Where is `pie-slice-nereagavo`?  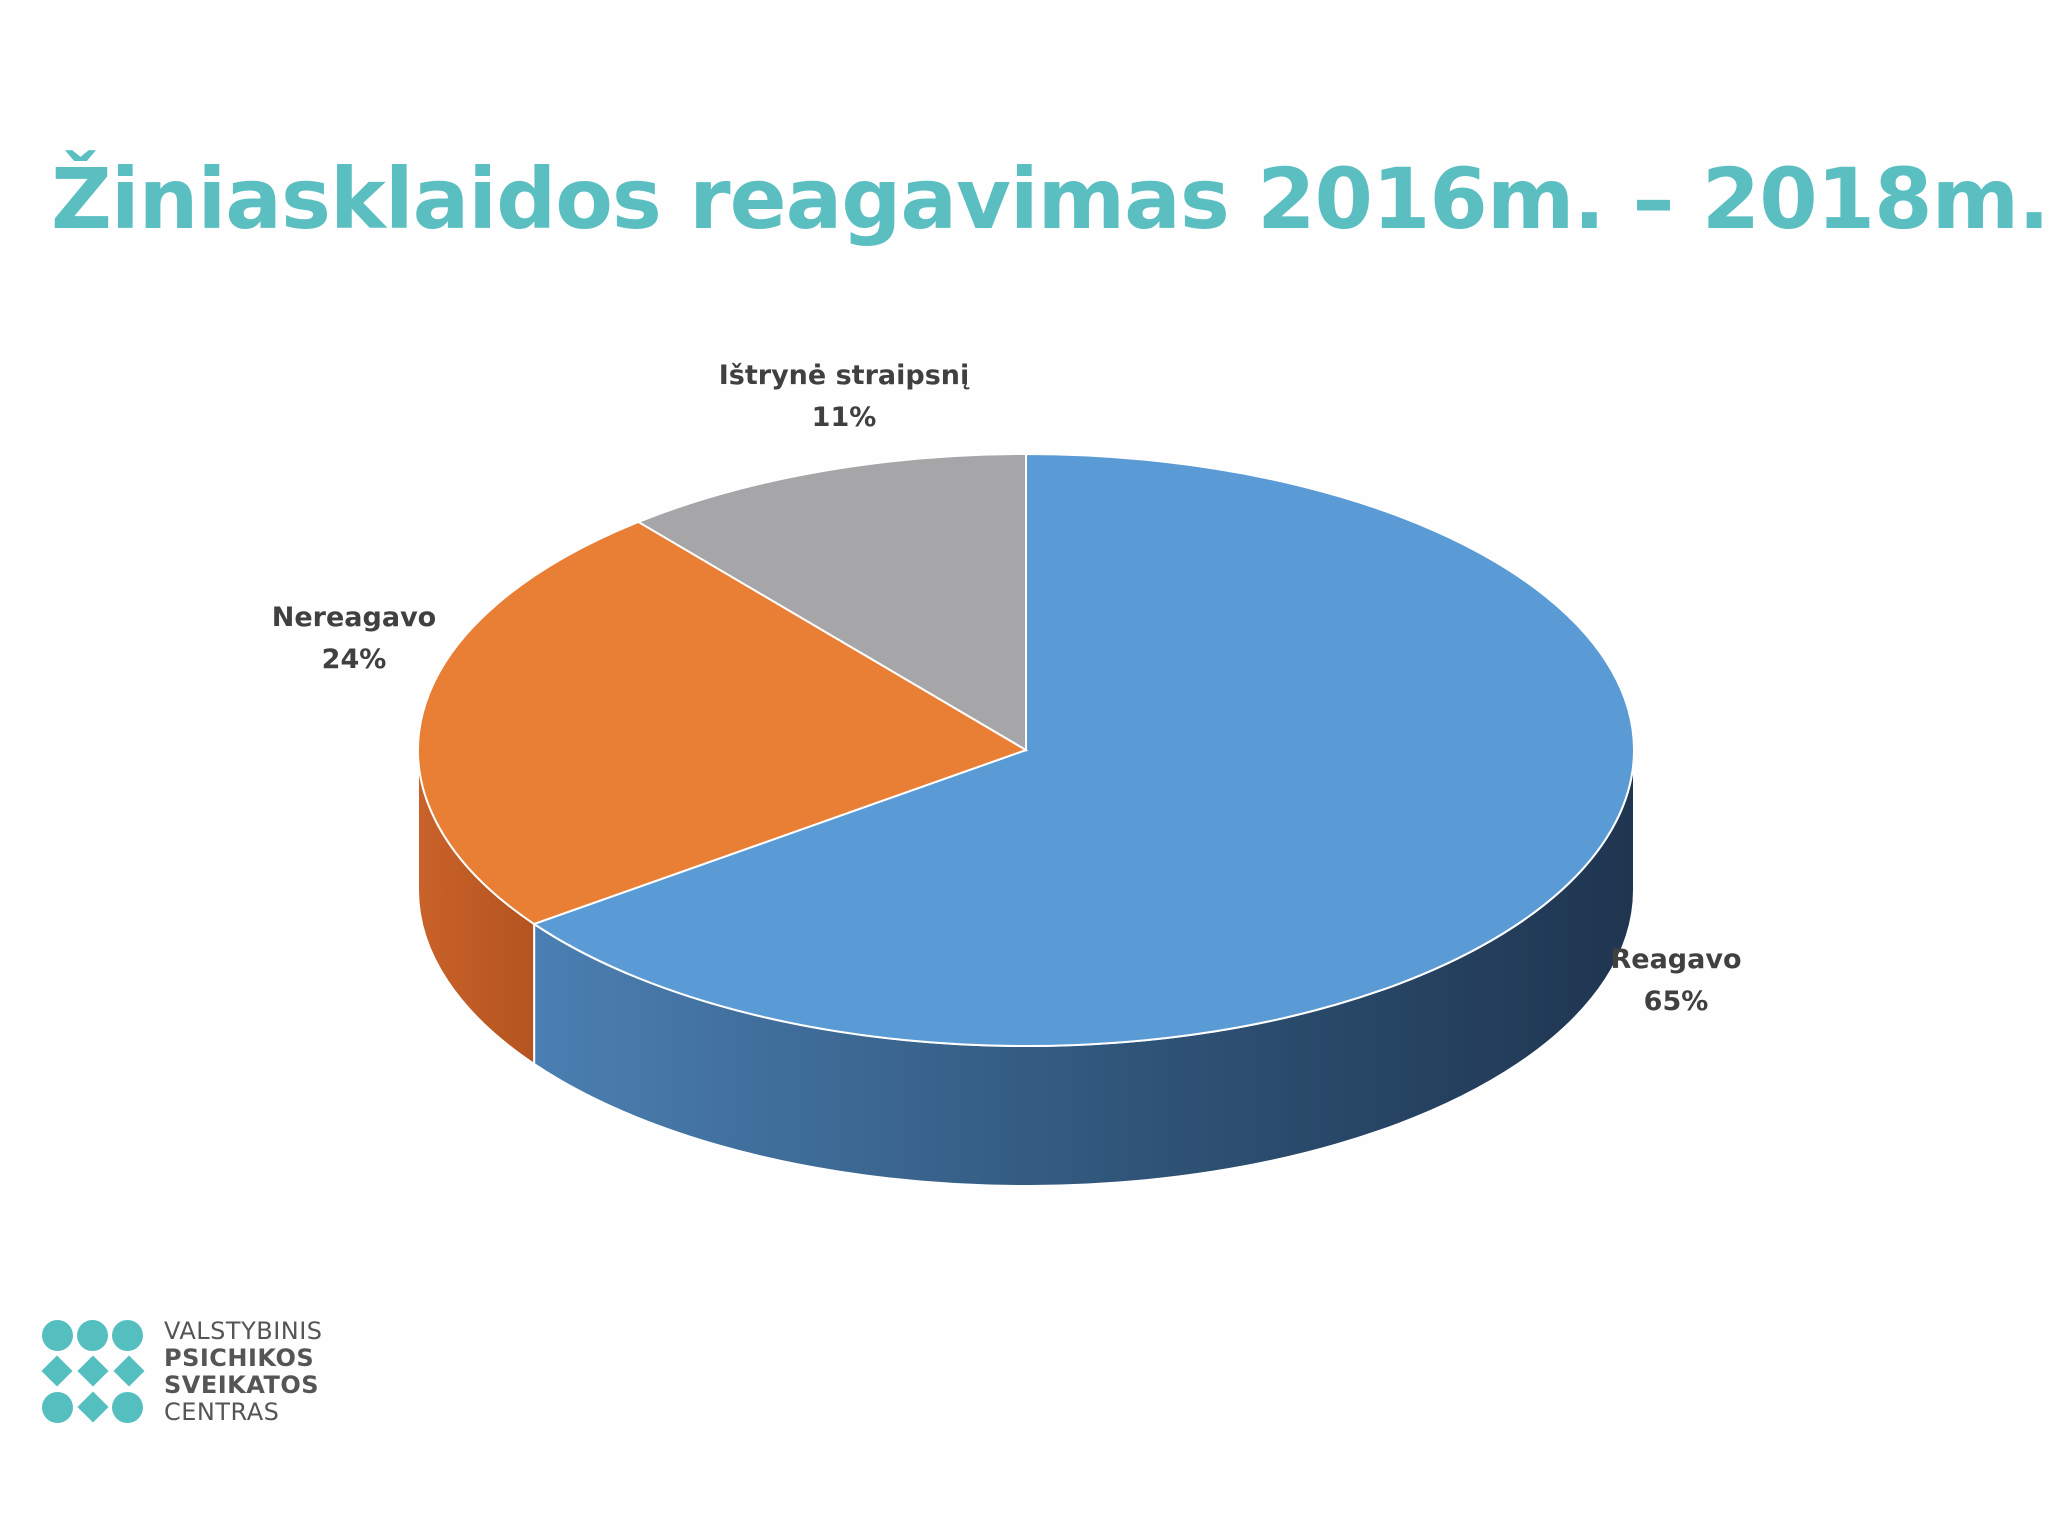
pie-slice-nereagavo is located at coordinates (723, 723).